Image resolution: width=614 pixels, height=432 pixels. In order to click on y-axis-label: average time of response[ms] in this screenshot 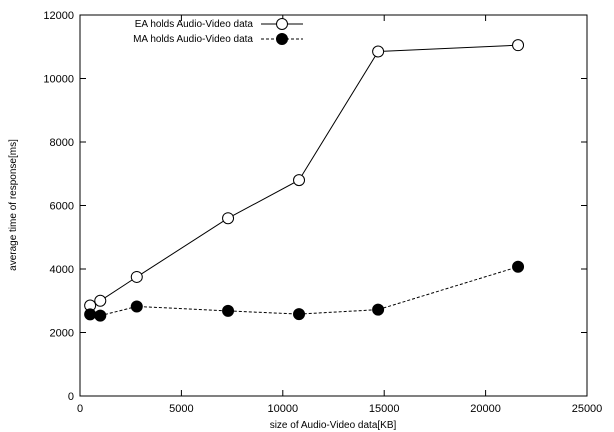, I will do `click(13, 205)`.